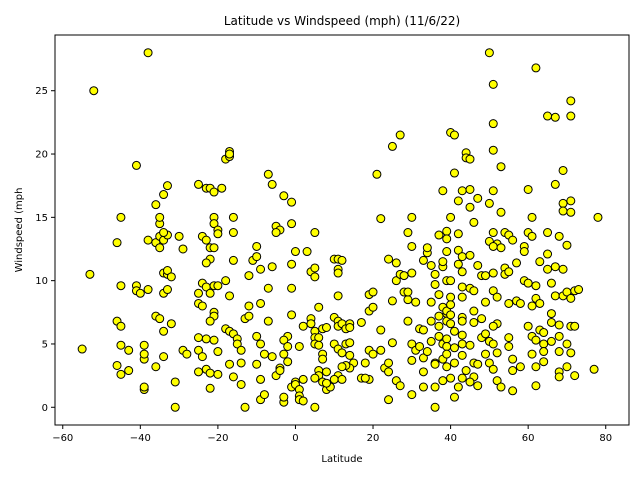 This screenshot has width=640, height=480. I want to click on y-tick-label: 20, so click(41, 155).